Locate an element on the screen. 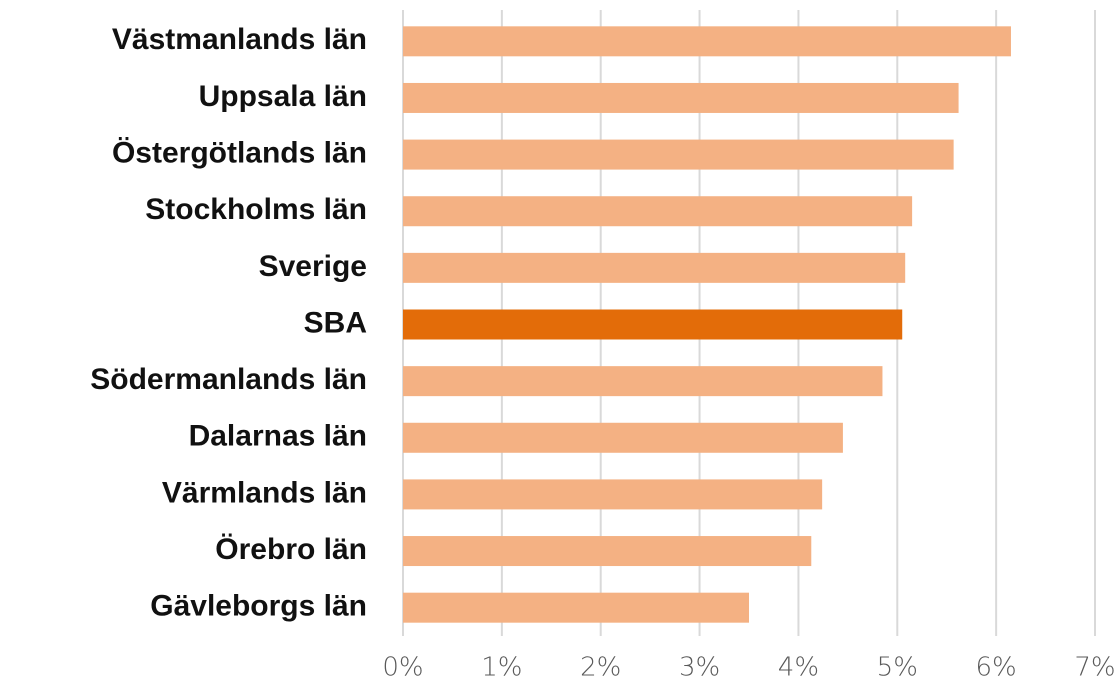 Image resolution: width=1119 pixels, height=687 pixels. y-tick-label: Östergötlands län is located at coordinates (239, 153).